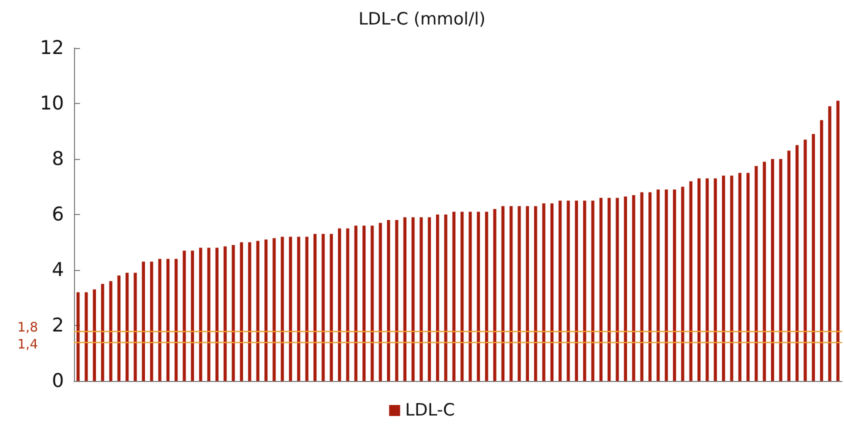 The width and height of the screenshot is (844, 428). What do you see at coordinates (58, 270) in the screenshot?
I see `y-tick-label: 4` at bounding box center [58, 270].